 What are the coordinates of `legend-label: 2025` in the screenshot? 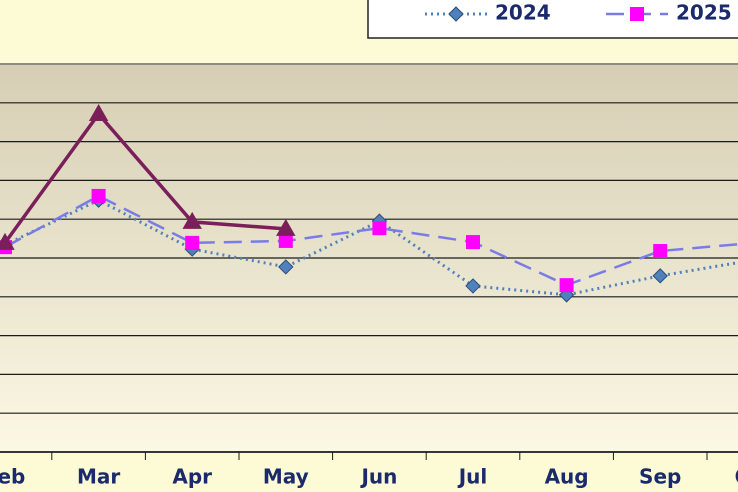 It's located at (704, 13).